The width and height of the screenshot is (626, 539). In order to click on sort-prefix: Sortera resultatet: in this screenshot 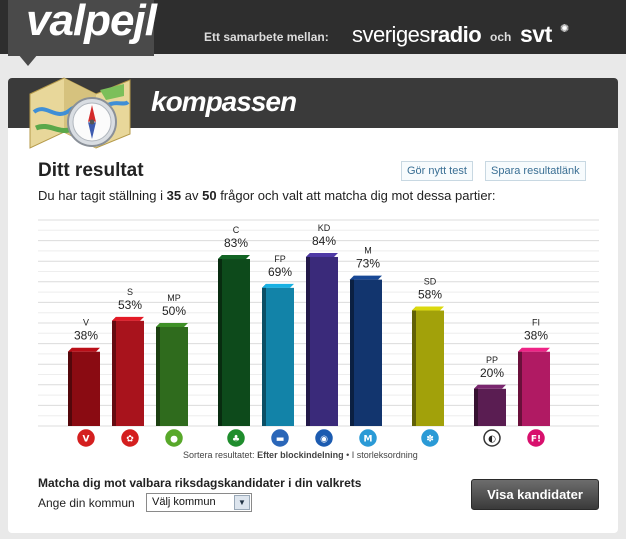, I will do `click(219, 455)`.